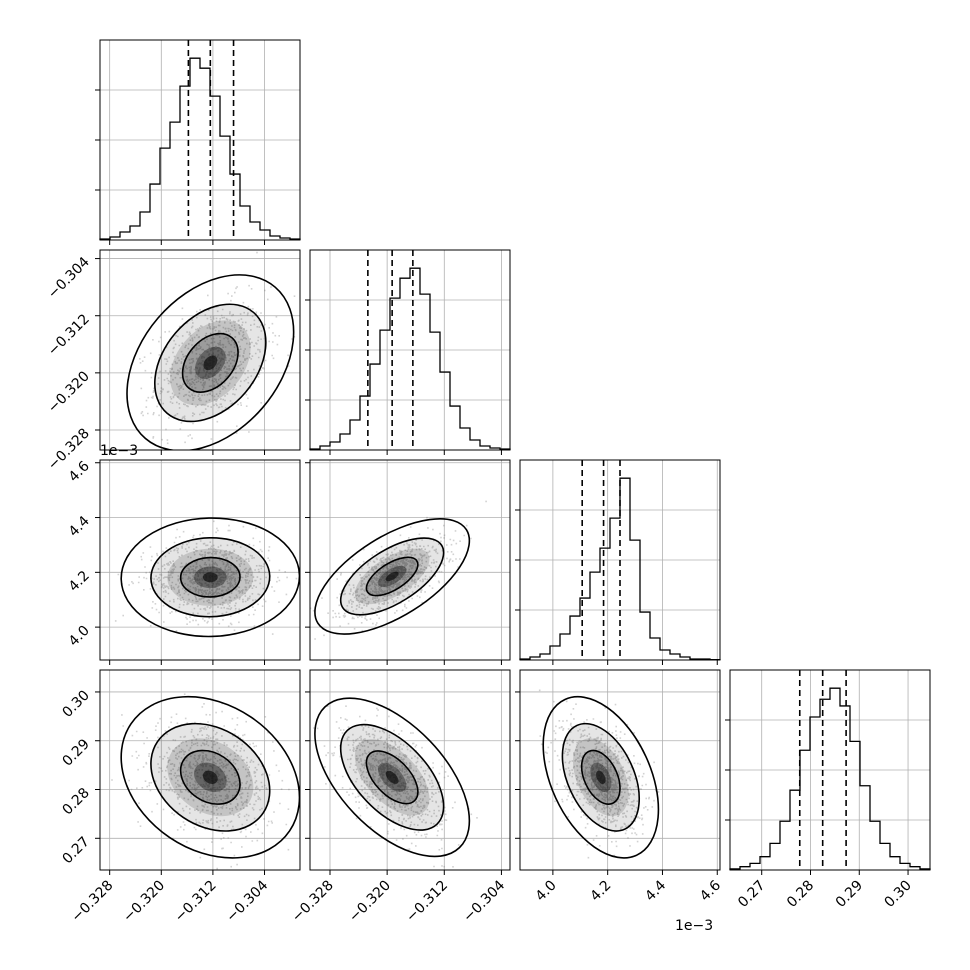 The height and width of the screenshot is (970, 970). I want to click on y-tick-label: −0.304, so click(69, 278).